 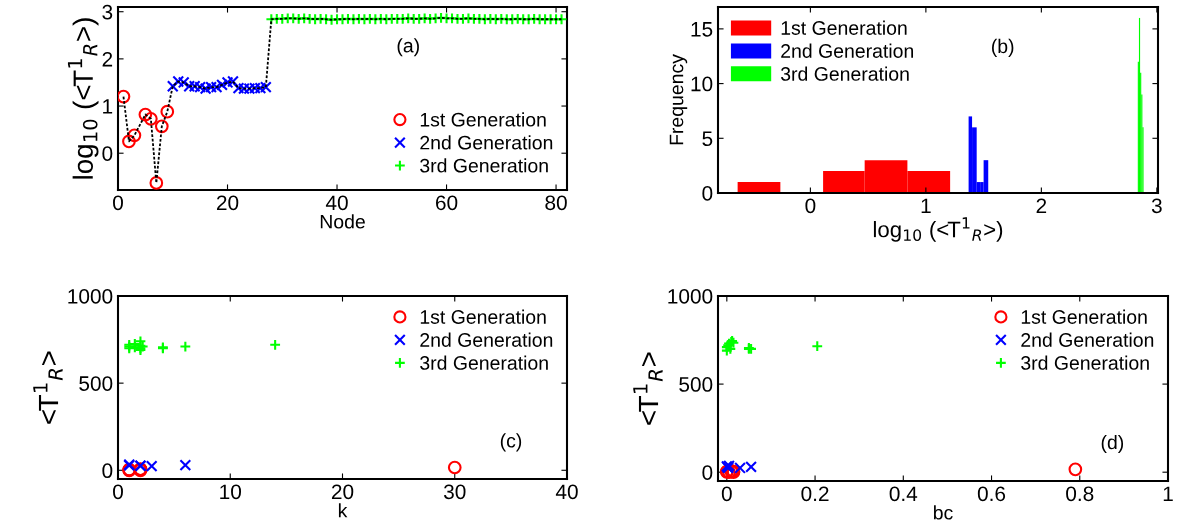 What do you see at coordinates (83, 98) in the screenshot?
I see `y-axis-title: log$_{10}$ (<T$^{1}$$_{R}$>)` at bounding box center [83, 98].